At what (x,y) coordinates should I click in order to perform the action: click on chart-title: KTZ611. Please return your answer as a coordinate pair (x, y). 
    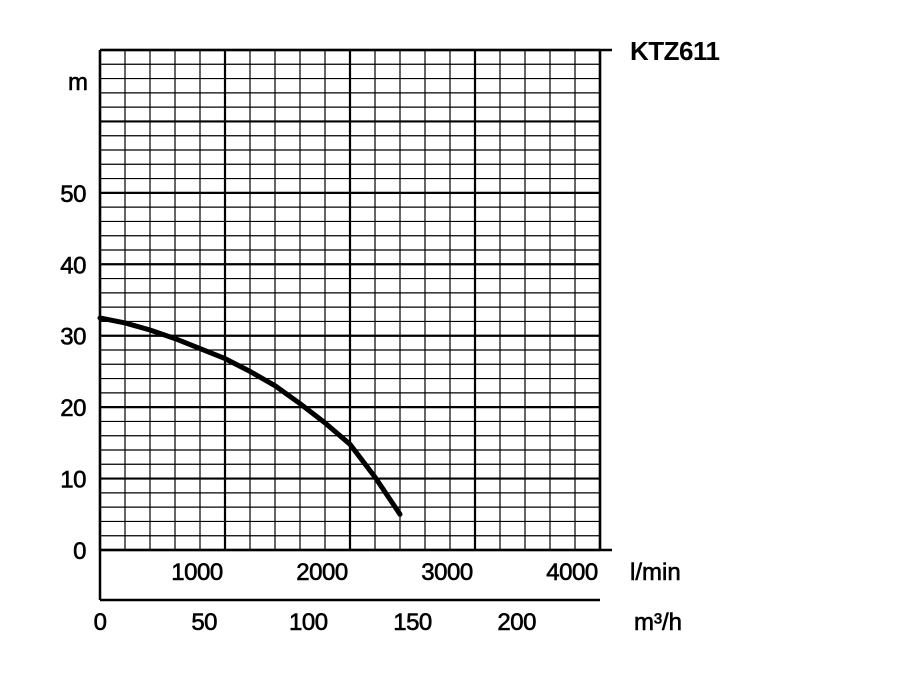
    Looking at the image, I should click on (675, 51).